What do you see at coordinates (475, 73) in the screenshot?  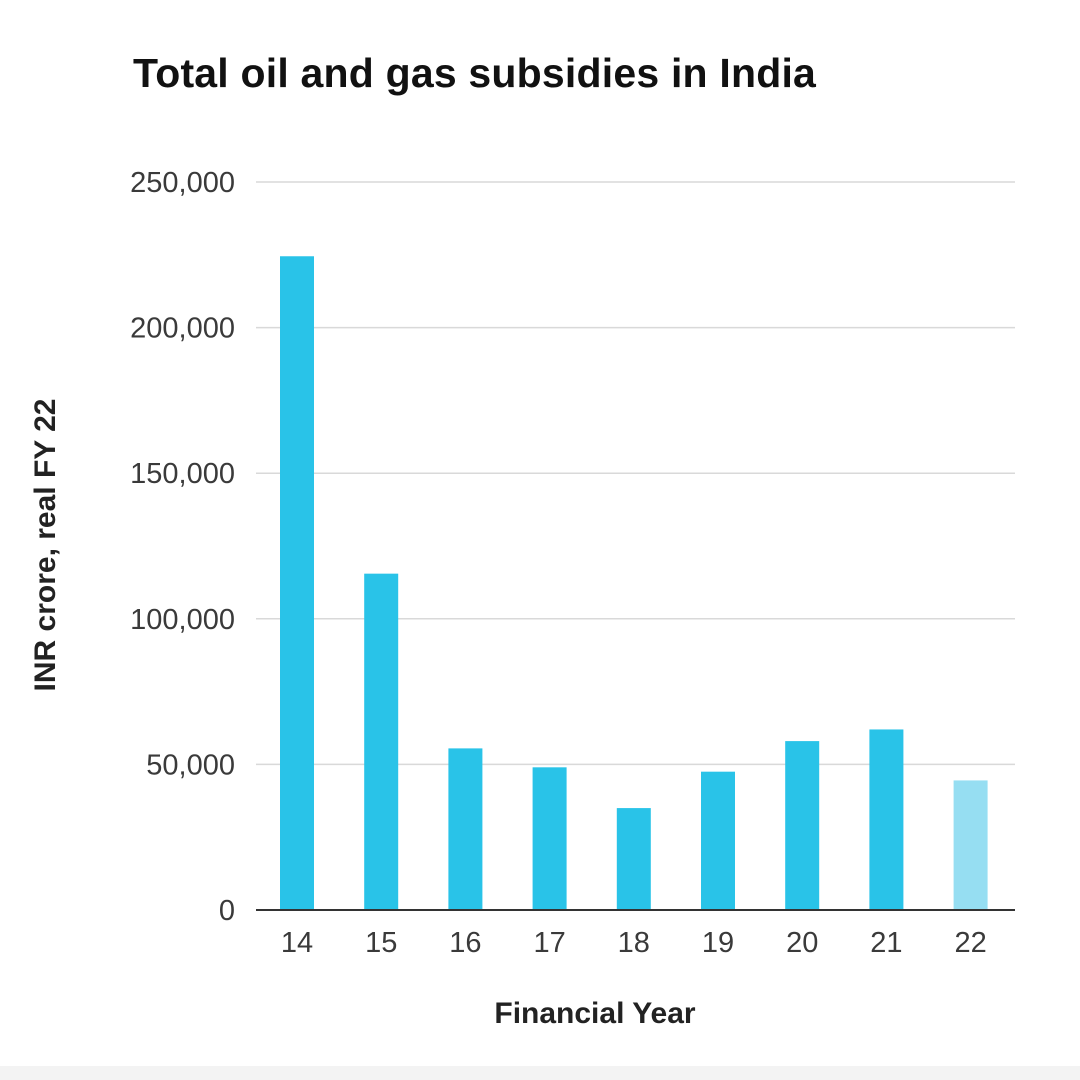 I see `chart-title: Total oil and gas subsidies in India` at bounding box center [475, 73].